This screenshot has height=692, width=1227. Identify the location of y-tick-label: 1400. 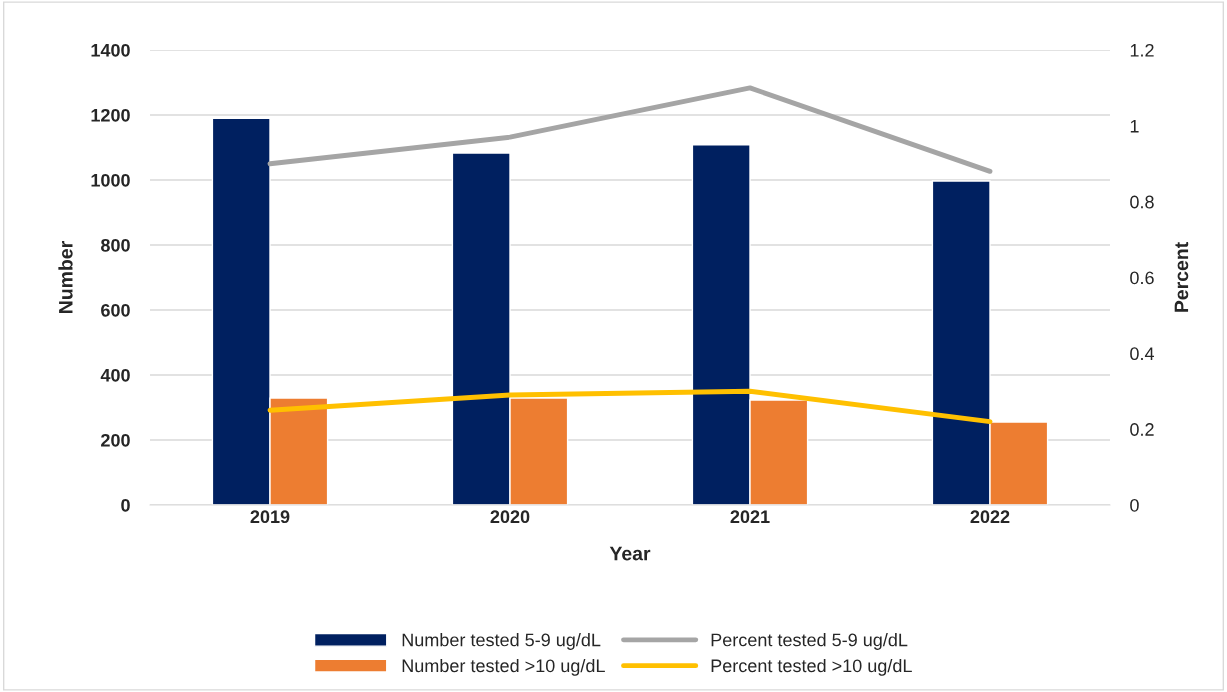
(110, 50).